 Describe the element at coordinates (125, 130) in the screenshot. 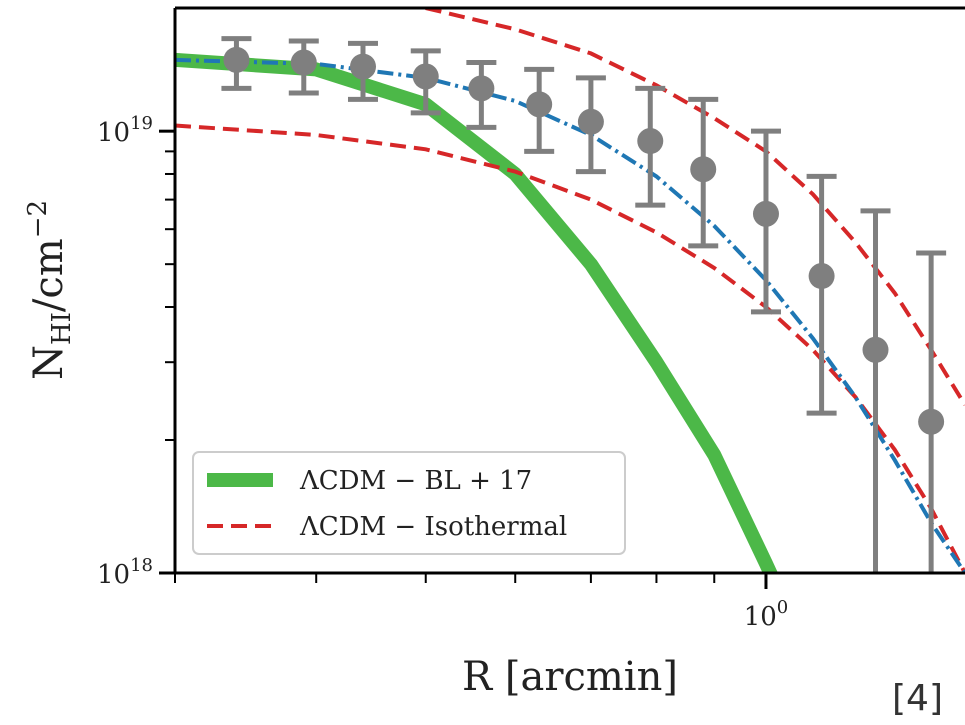

I see `y-tick-label-1: 1019` at that location.